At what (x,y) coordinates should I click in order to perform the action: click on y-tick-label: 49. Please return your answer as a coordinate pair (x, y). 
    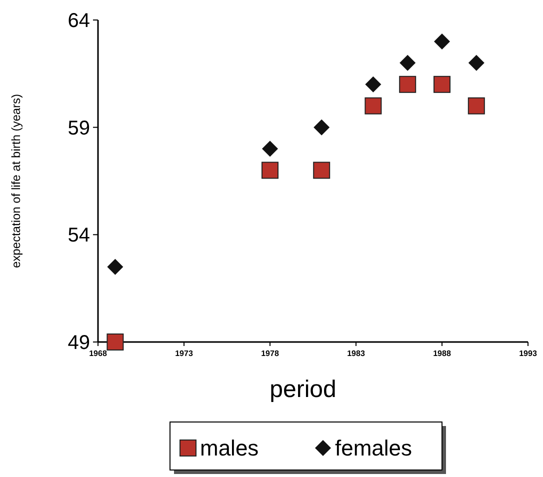
    Looking at the image, I should click on (79, 343).